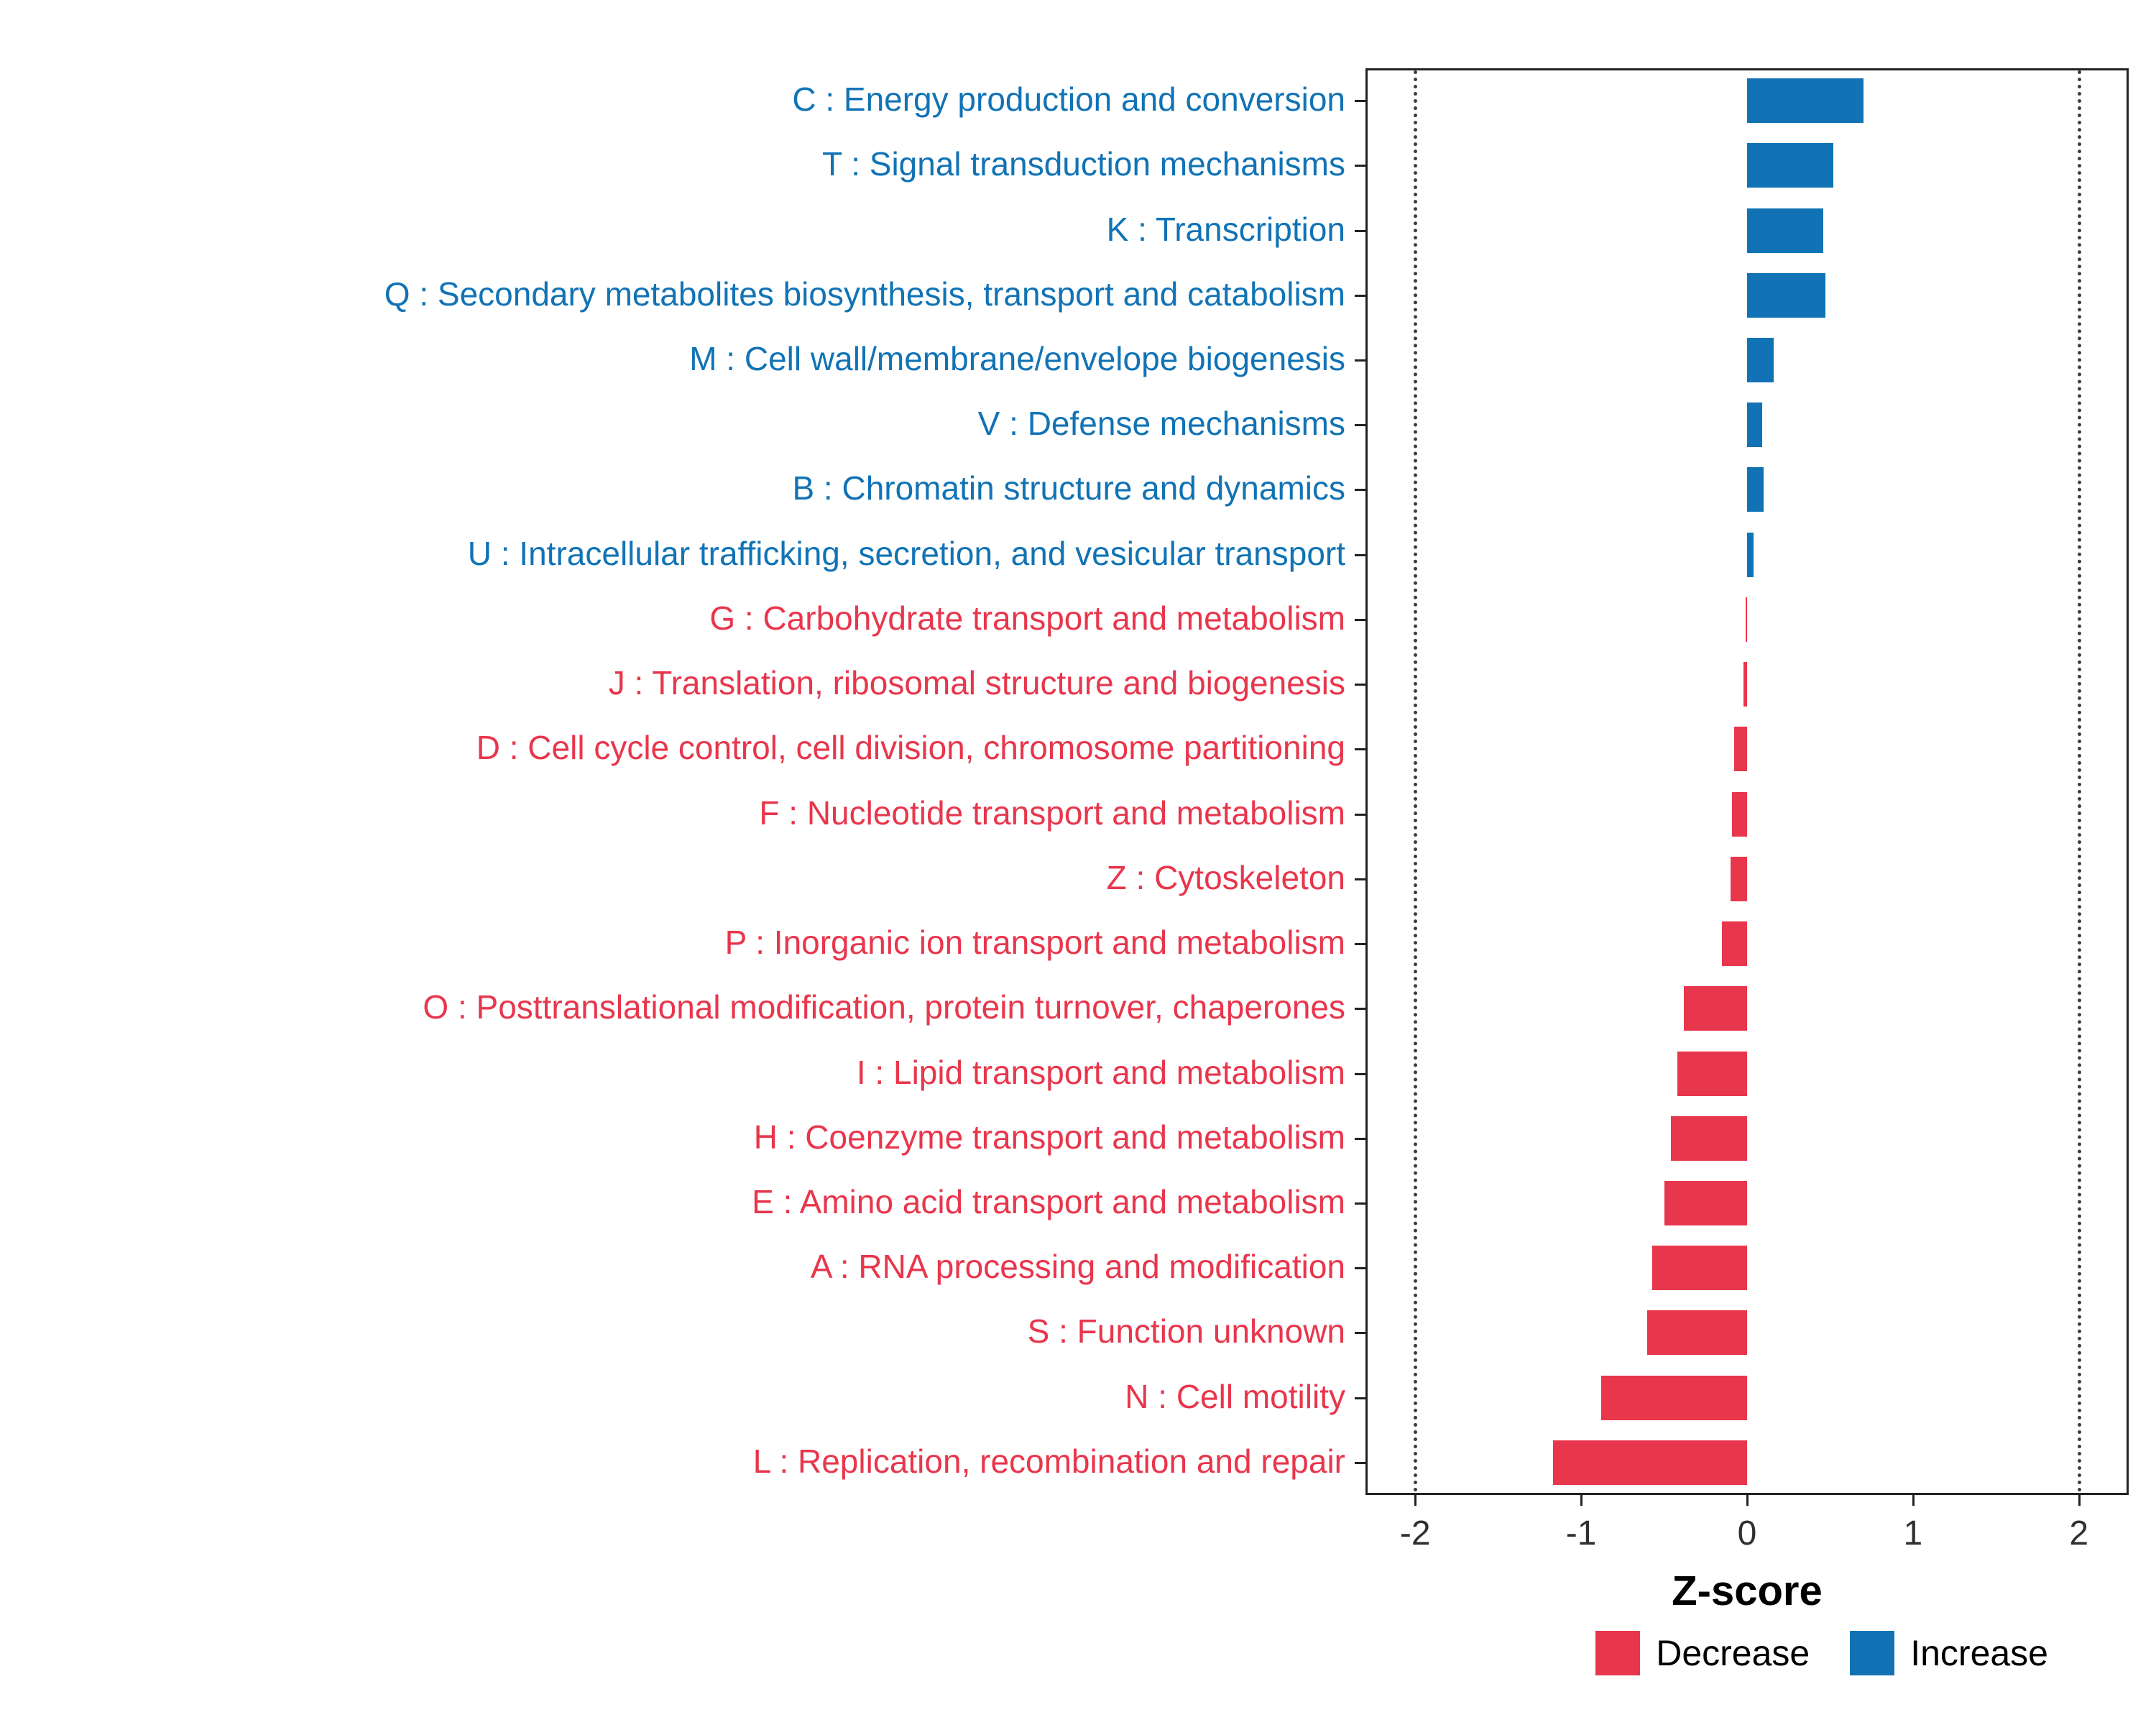  Describe the element at coordinates (1697, 1333) in the screenshot. I see `bar-s` at that location.